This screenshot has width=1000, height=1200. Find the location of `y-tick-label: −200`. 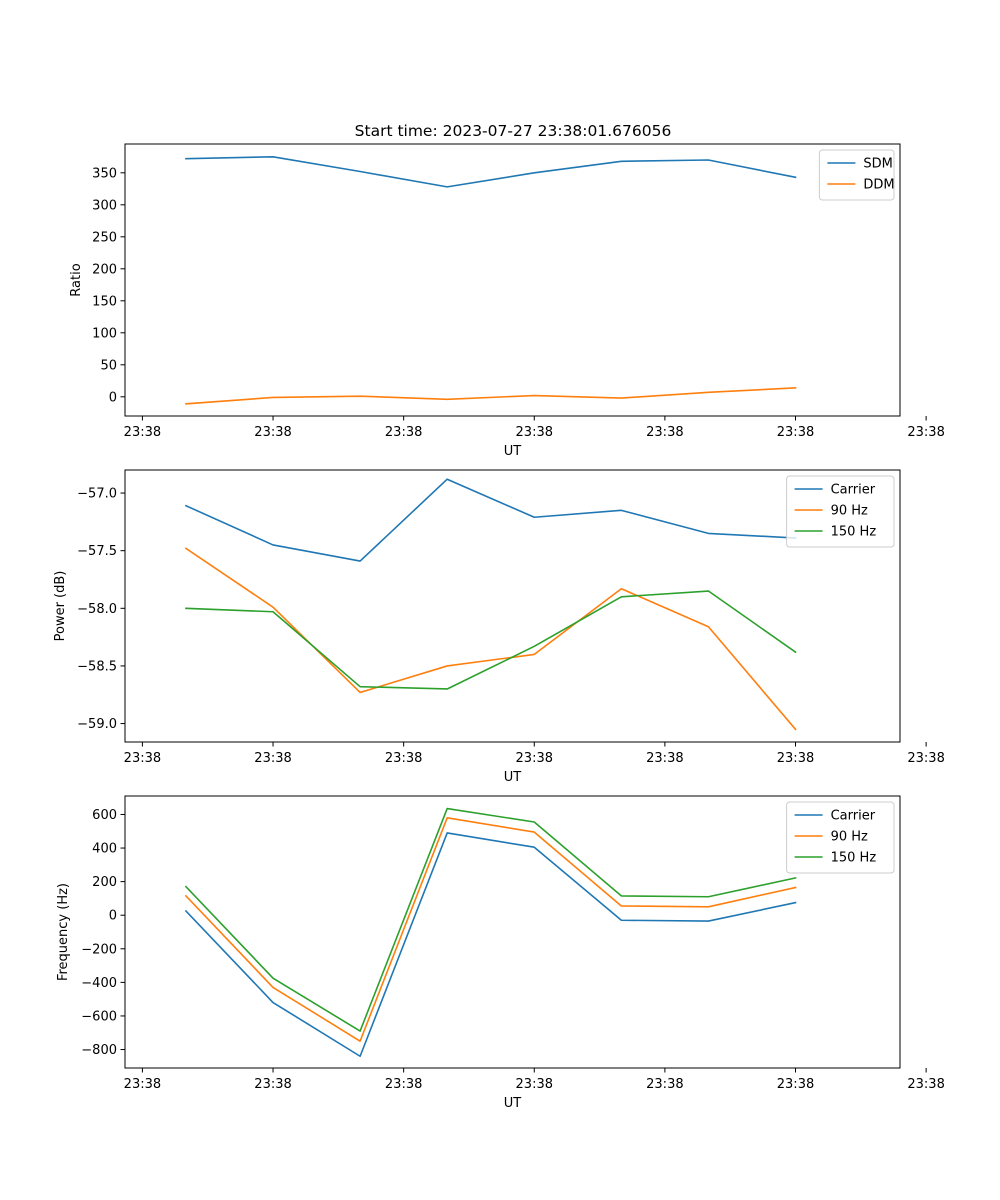

y-tick-label: −200 is located at coordinates (99, 949).